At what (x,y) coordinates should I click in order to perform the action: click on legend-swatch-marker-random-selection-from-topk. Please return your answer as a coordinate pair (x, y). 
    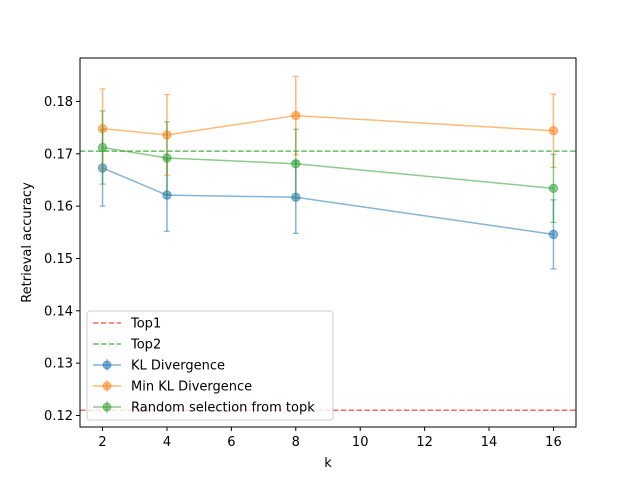
    Looking at the image, I should click on (107, 407).